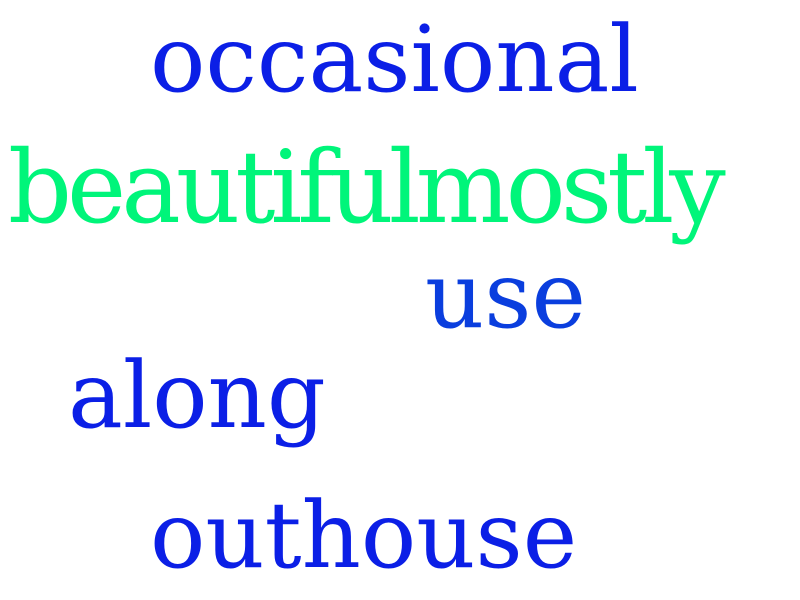  Describe the element at coordinates (394, 59) in the screenshot. I see `word-occasional: occasional` at that location.